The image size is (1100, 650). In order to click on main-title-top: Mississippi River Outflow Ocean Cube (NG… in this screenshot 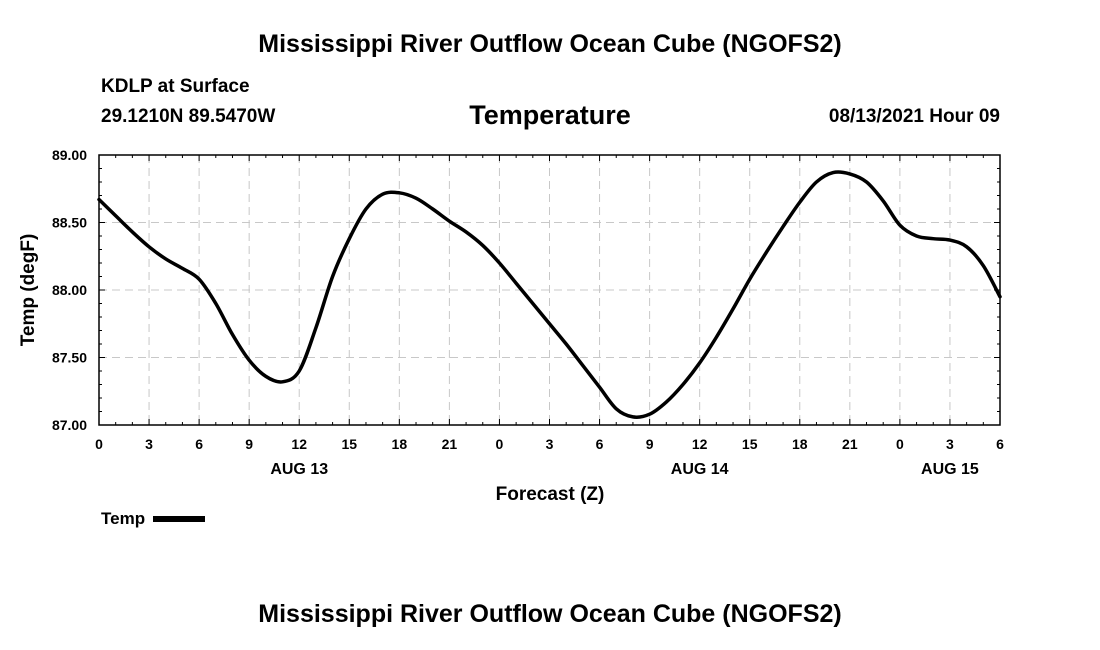, I will do `click(550, 44)`.